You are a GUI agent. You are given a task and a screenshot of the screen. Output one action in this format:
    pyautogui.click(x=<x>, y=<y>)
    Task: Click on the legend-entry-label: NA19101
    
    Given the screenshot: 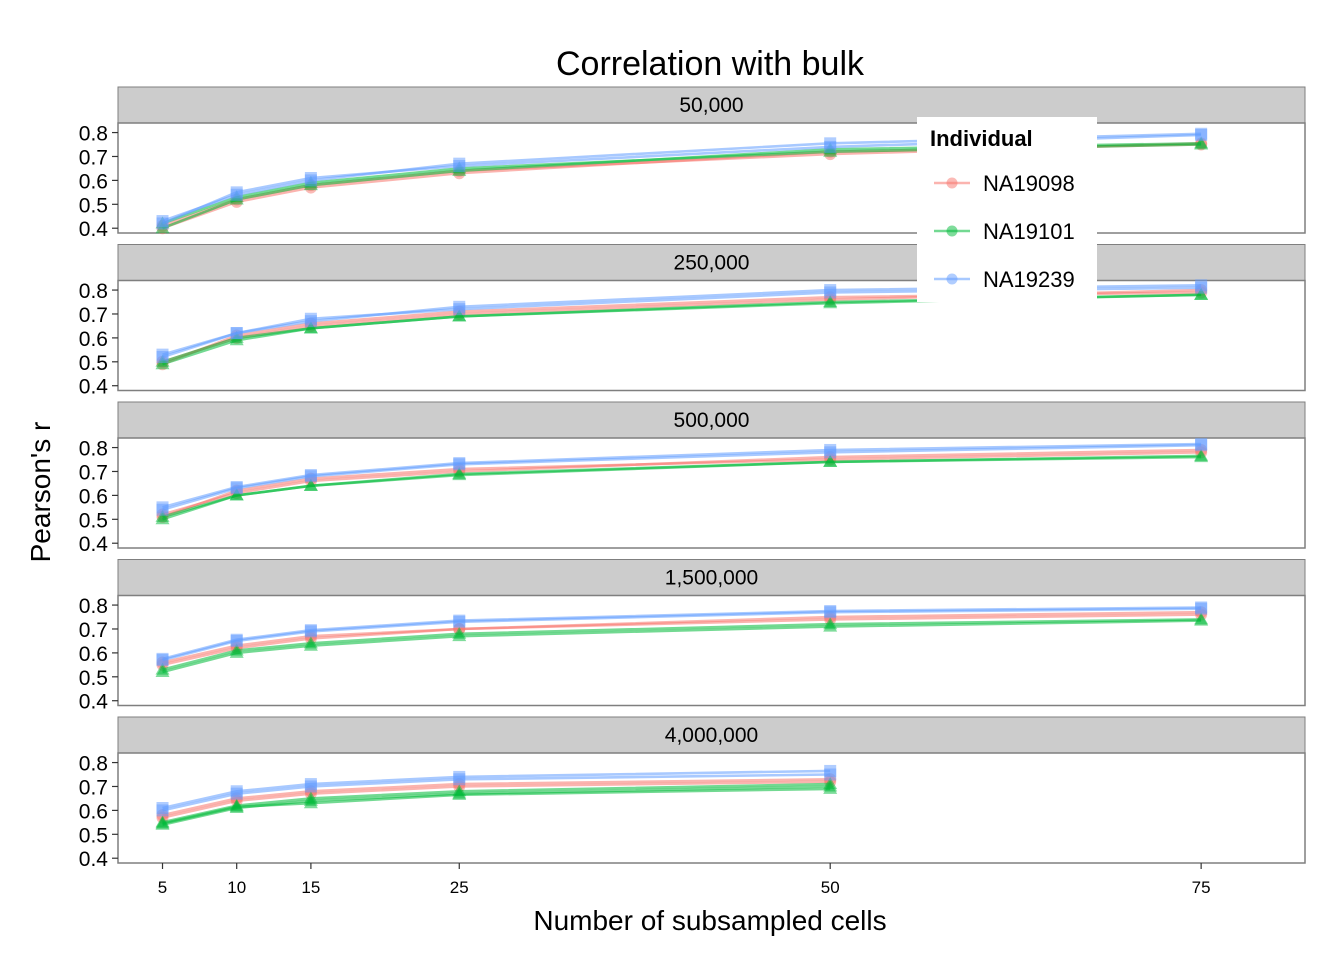 What is the action you would take?
    pyautogui.click(x=1029, y=231)
    